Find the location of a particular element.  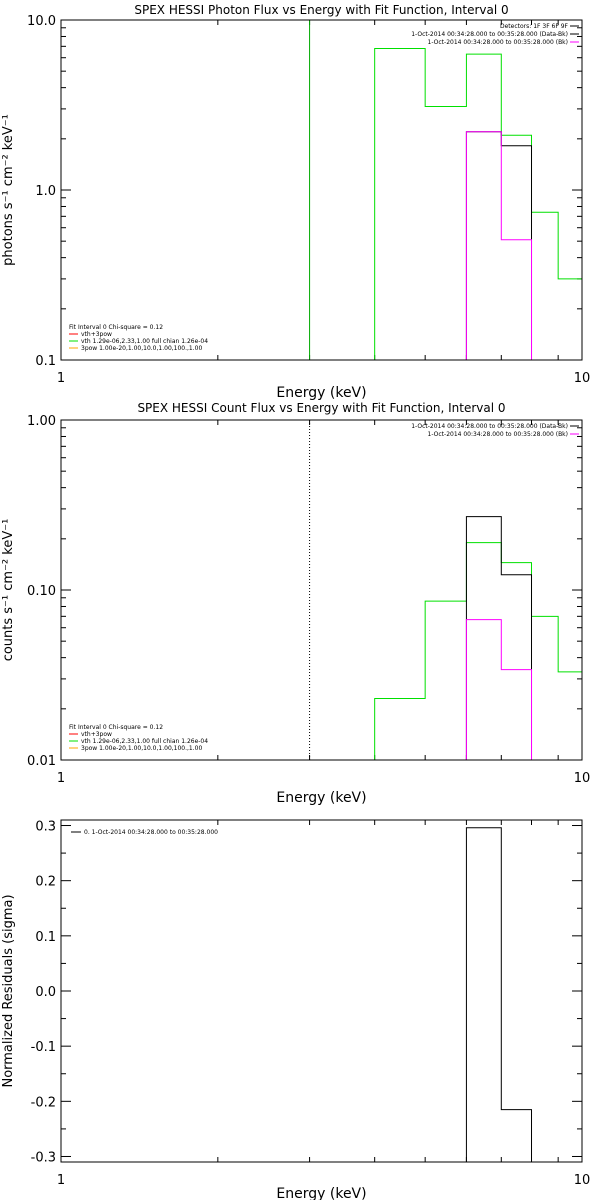

y-tick-label: 1.0 is located at coordinates (45, 191).